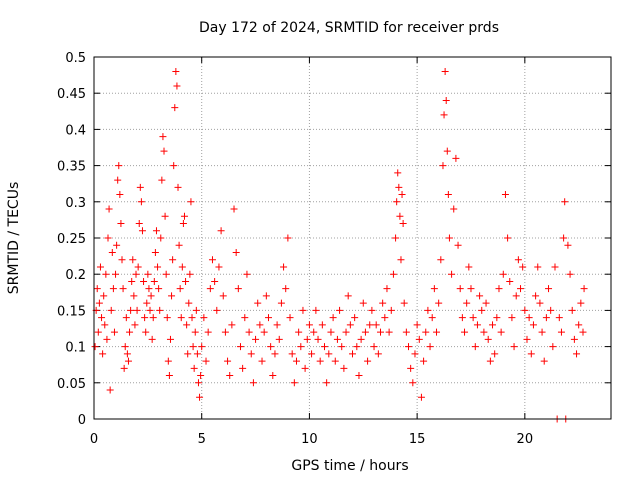 The height and width of the screenshot is (480, 640). What do you see at coordinates (71, 94) in the screenshot?
I see `y-tick-label: 0.45` at bounding box center [71, 94].